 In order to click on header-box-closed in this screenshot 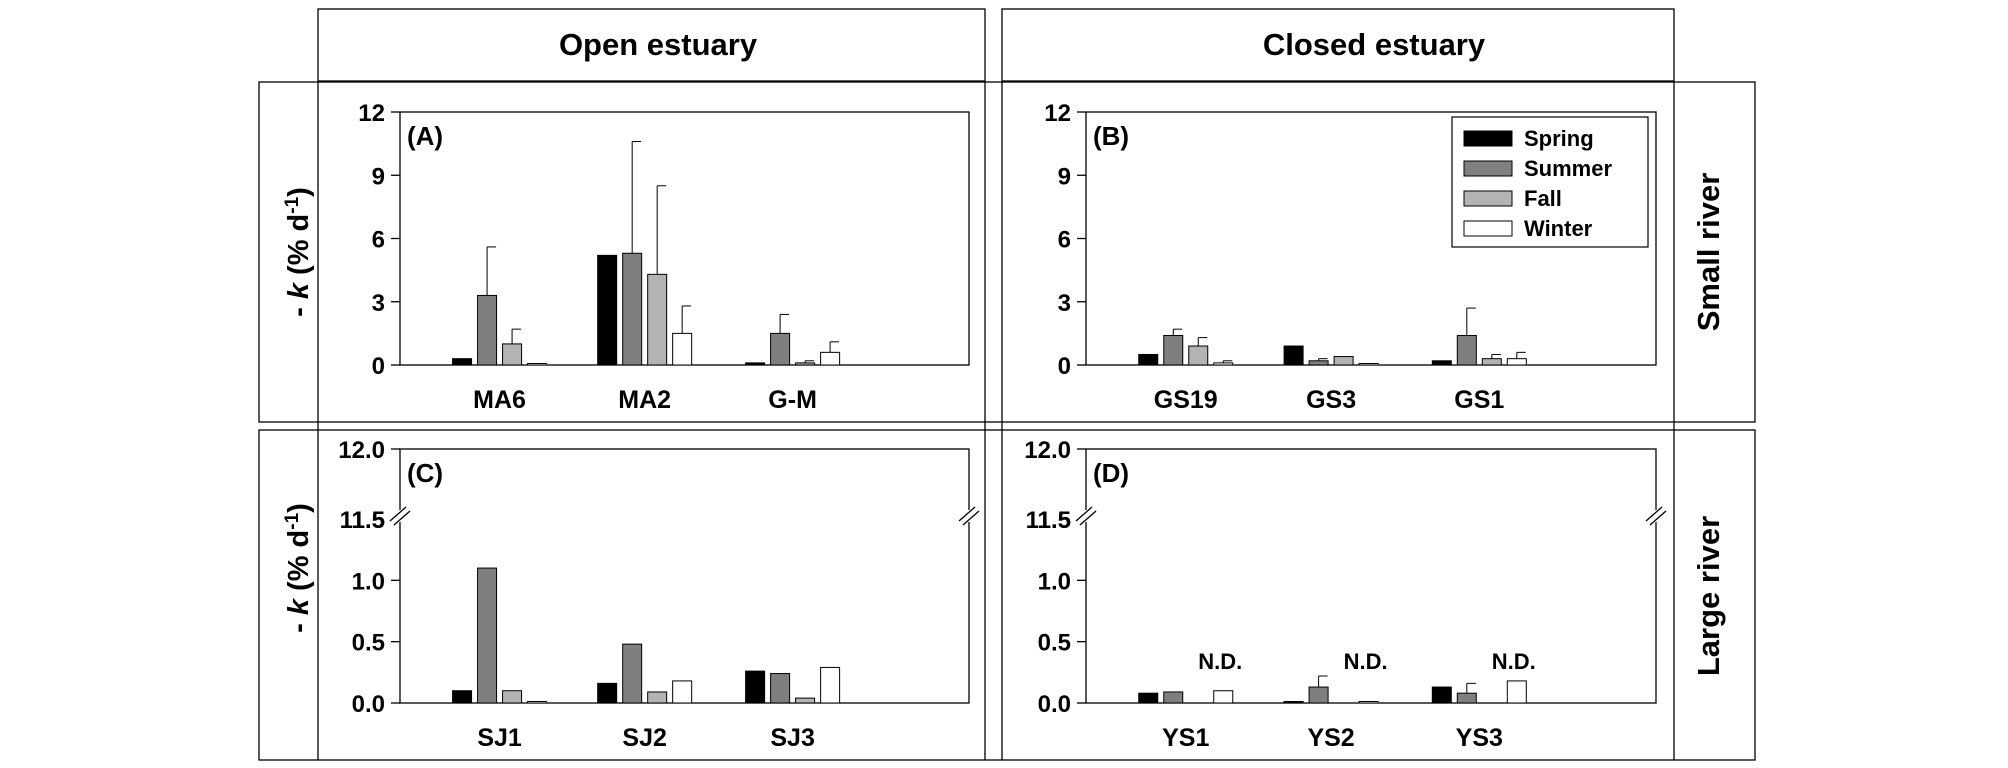, I will do `click(1338, 45)`.